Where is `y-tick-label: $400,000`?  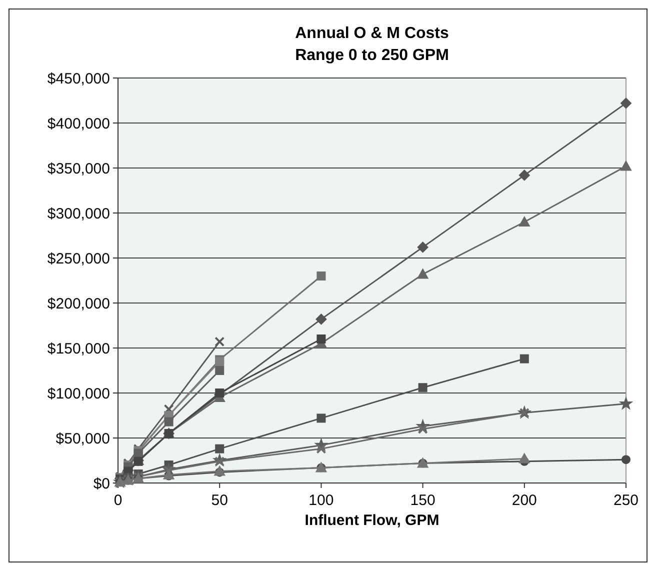
y-tick-label: $400,000 is located at coordinates (78, 123).